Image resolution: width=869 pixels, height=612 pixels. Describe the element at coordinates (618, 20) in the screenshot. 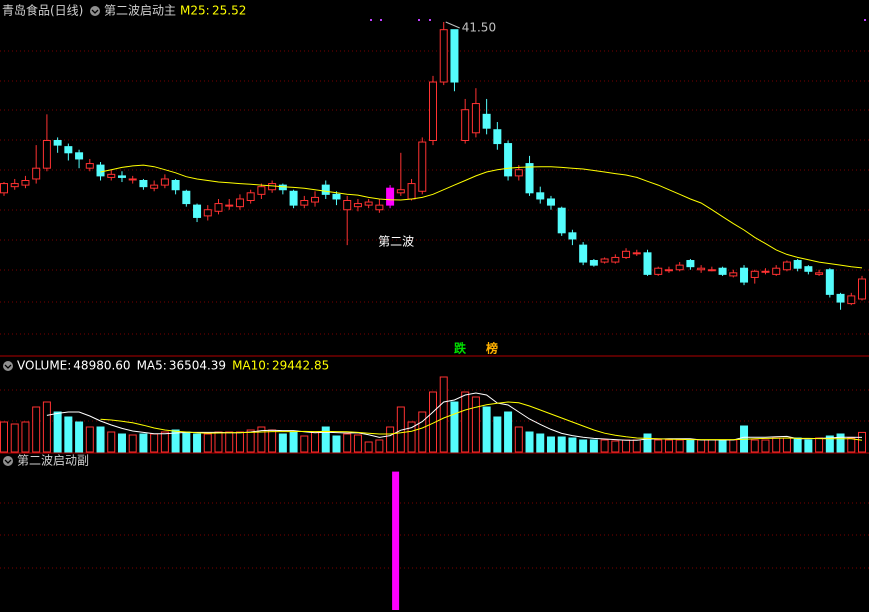

I see `top-markers` at that location.